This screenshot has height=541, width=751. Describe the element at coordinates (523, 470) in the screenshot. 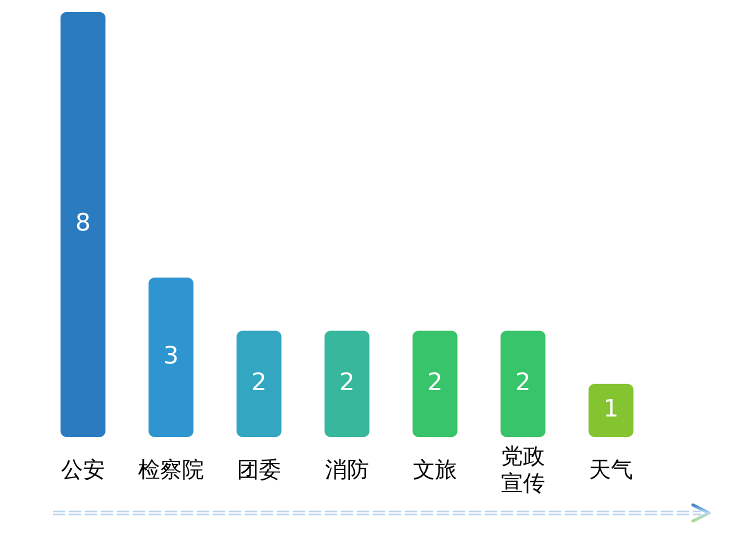

I see `x-tick-label: 党政宣传` at that location.